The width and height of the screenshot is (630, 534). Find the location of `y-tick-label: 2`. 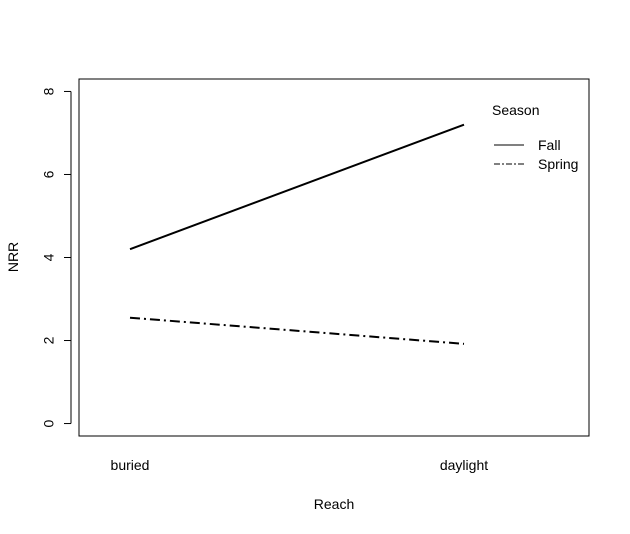

y-tick-label: 2 is located at coordinates (49, 340).